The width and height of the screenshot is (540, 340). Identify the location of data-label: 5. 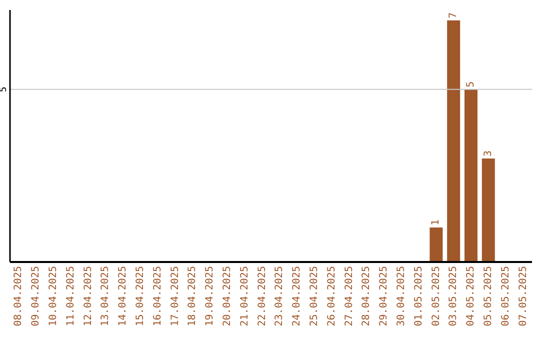
(470, 84).